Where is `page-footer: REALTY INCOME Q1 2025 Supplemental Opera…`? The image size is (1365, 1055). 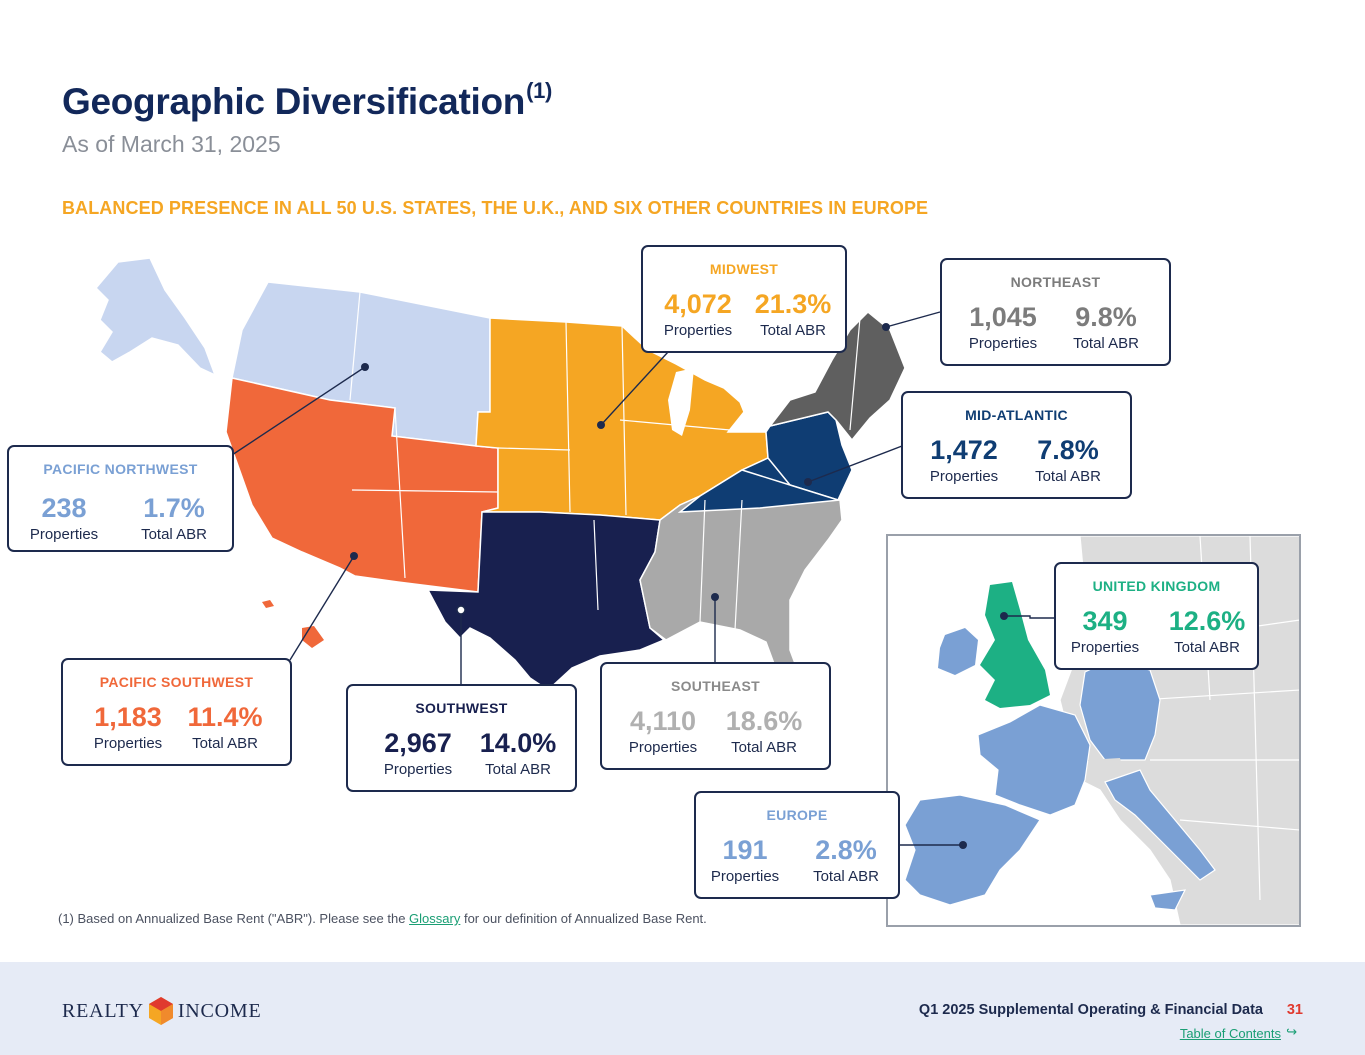 page-footer: REALTY INCOME Q1 2025 Supplemental Opera… is located at coordinates (682, 1008).